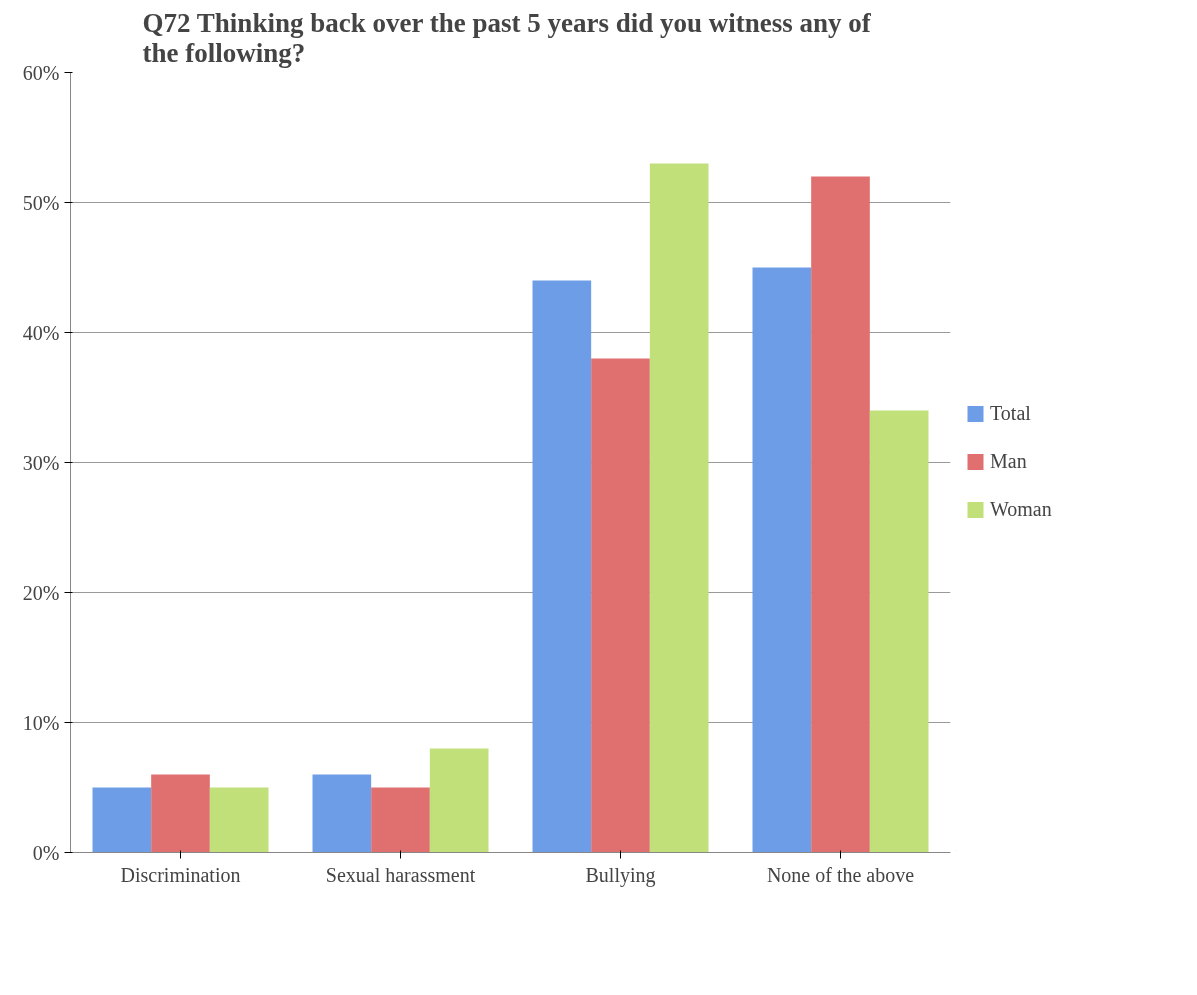  What do you see at coordinates (620, 875) in the screenshot?
I see `x-tick-label: Bullying` at bounding box center [620, 875].